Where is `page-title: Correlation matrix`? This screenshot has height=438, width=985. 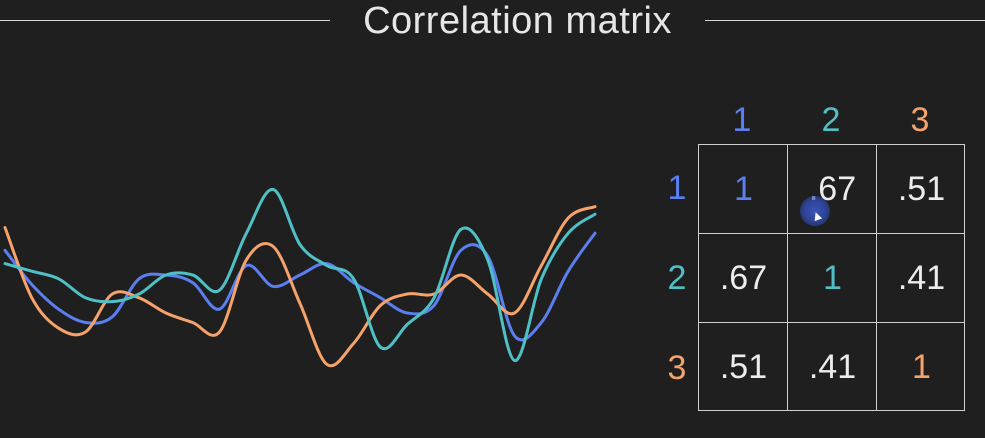
page-title: Correlation matrix is located at coordinates (517, 21).